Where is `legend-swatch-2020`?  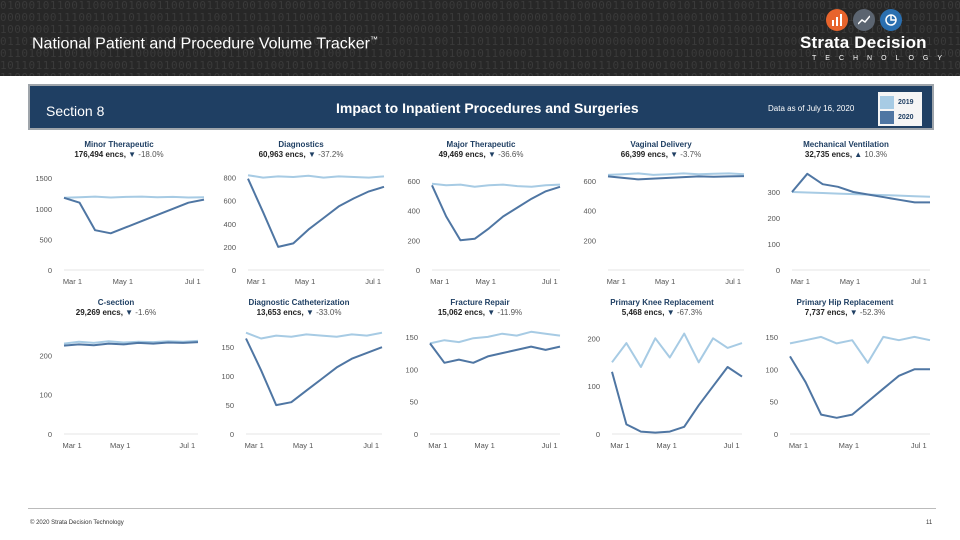
legend-swatch-2020 is located at coordinates (887, 117).